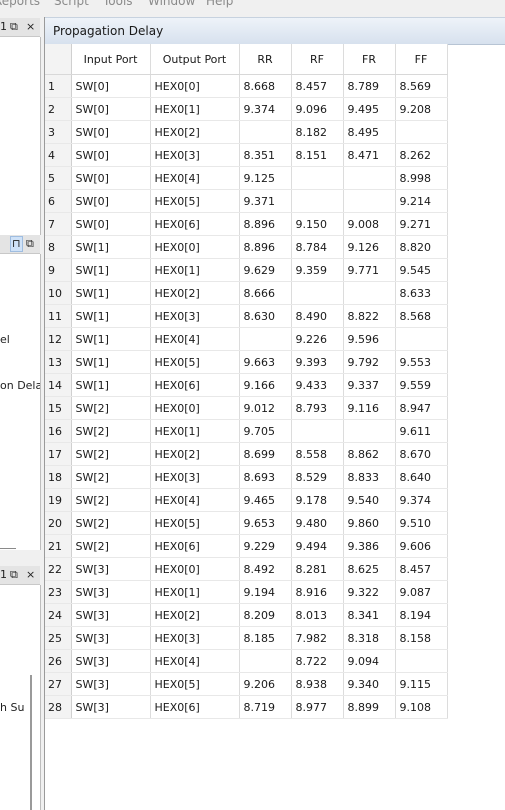  Describe the element at coordinates (317, 362) in the screenshot. I see `rf-cell: 9.393` at that location.